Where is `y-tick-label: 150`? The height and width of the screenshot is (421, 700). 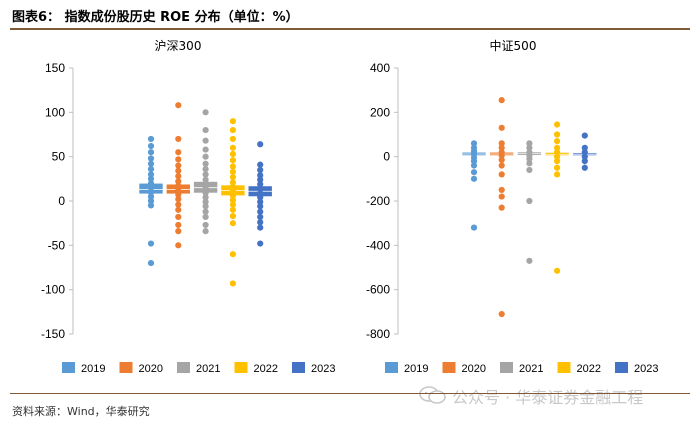
y-tick-label: 150 is located at coordinates (55, 68).